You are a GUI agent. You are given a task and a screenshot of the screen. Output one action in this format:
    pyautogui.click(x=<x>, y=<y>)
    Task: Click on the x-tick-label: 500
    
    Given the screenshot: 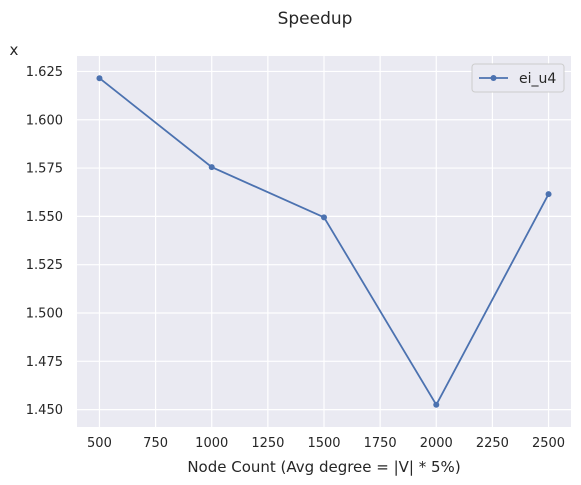 What is the action you would take?
    pyautogui.click(x=99, y=443)
    